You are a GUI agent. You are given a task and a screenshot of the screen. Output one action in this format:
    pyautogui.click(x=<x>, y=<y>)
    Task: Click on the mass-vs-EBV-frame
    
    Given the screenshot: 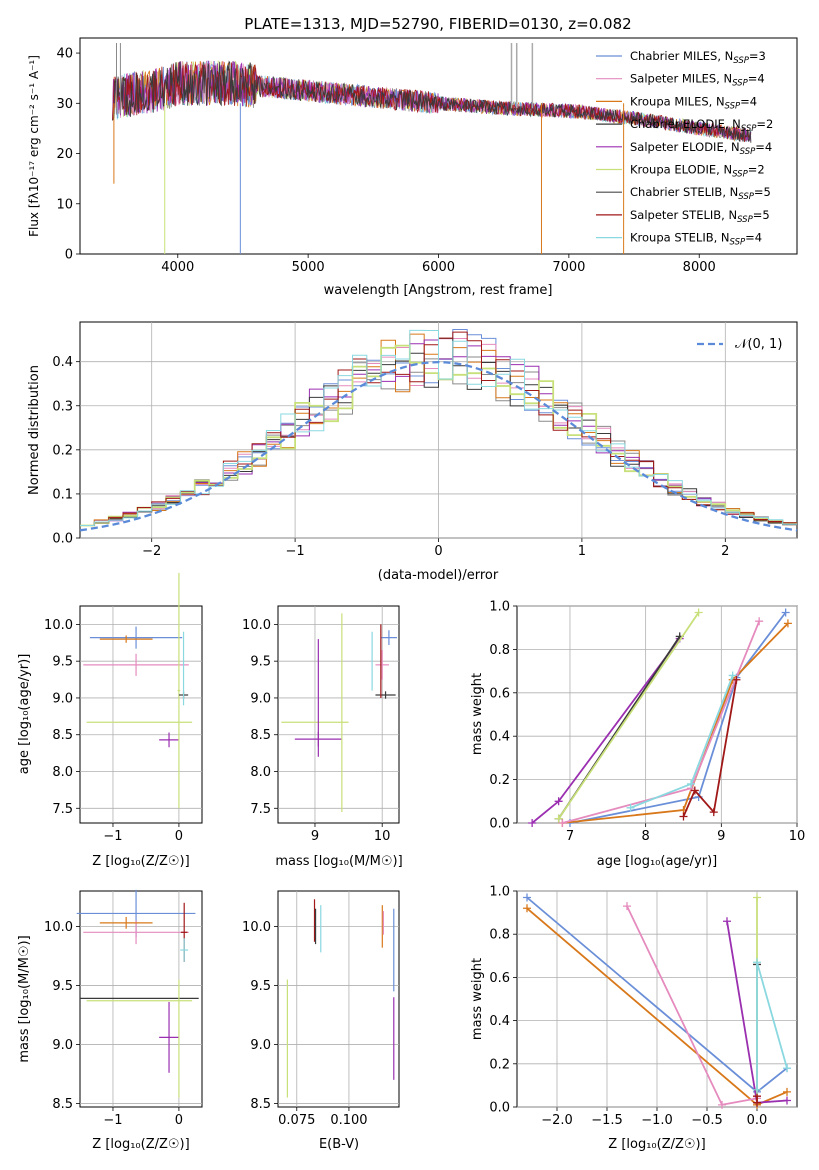 What is the action you would take?
    pyautogui.click(x=338, y=999)
    